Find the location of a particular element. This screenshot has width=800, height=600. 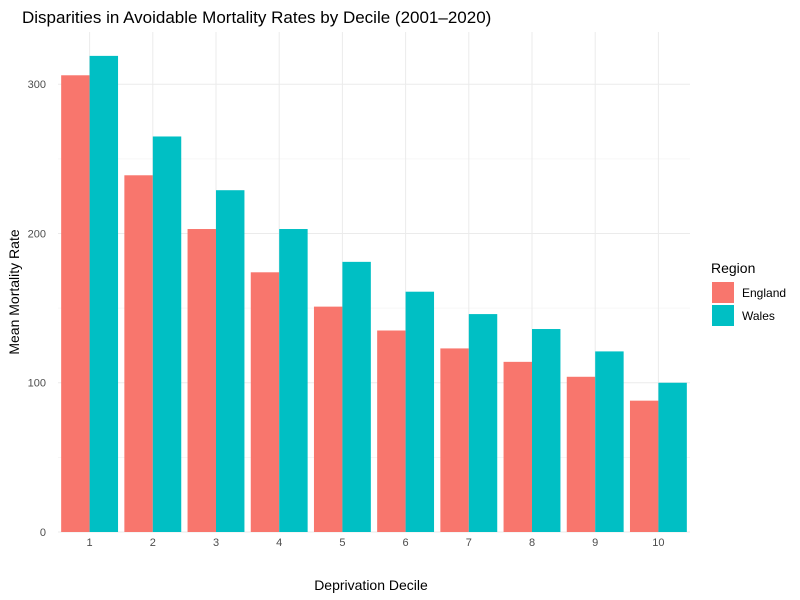

x-tick-label: 1 is located at coordinates (90, 543).